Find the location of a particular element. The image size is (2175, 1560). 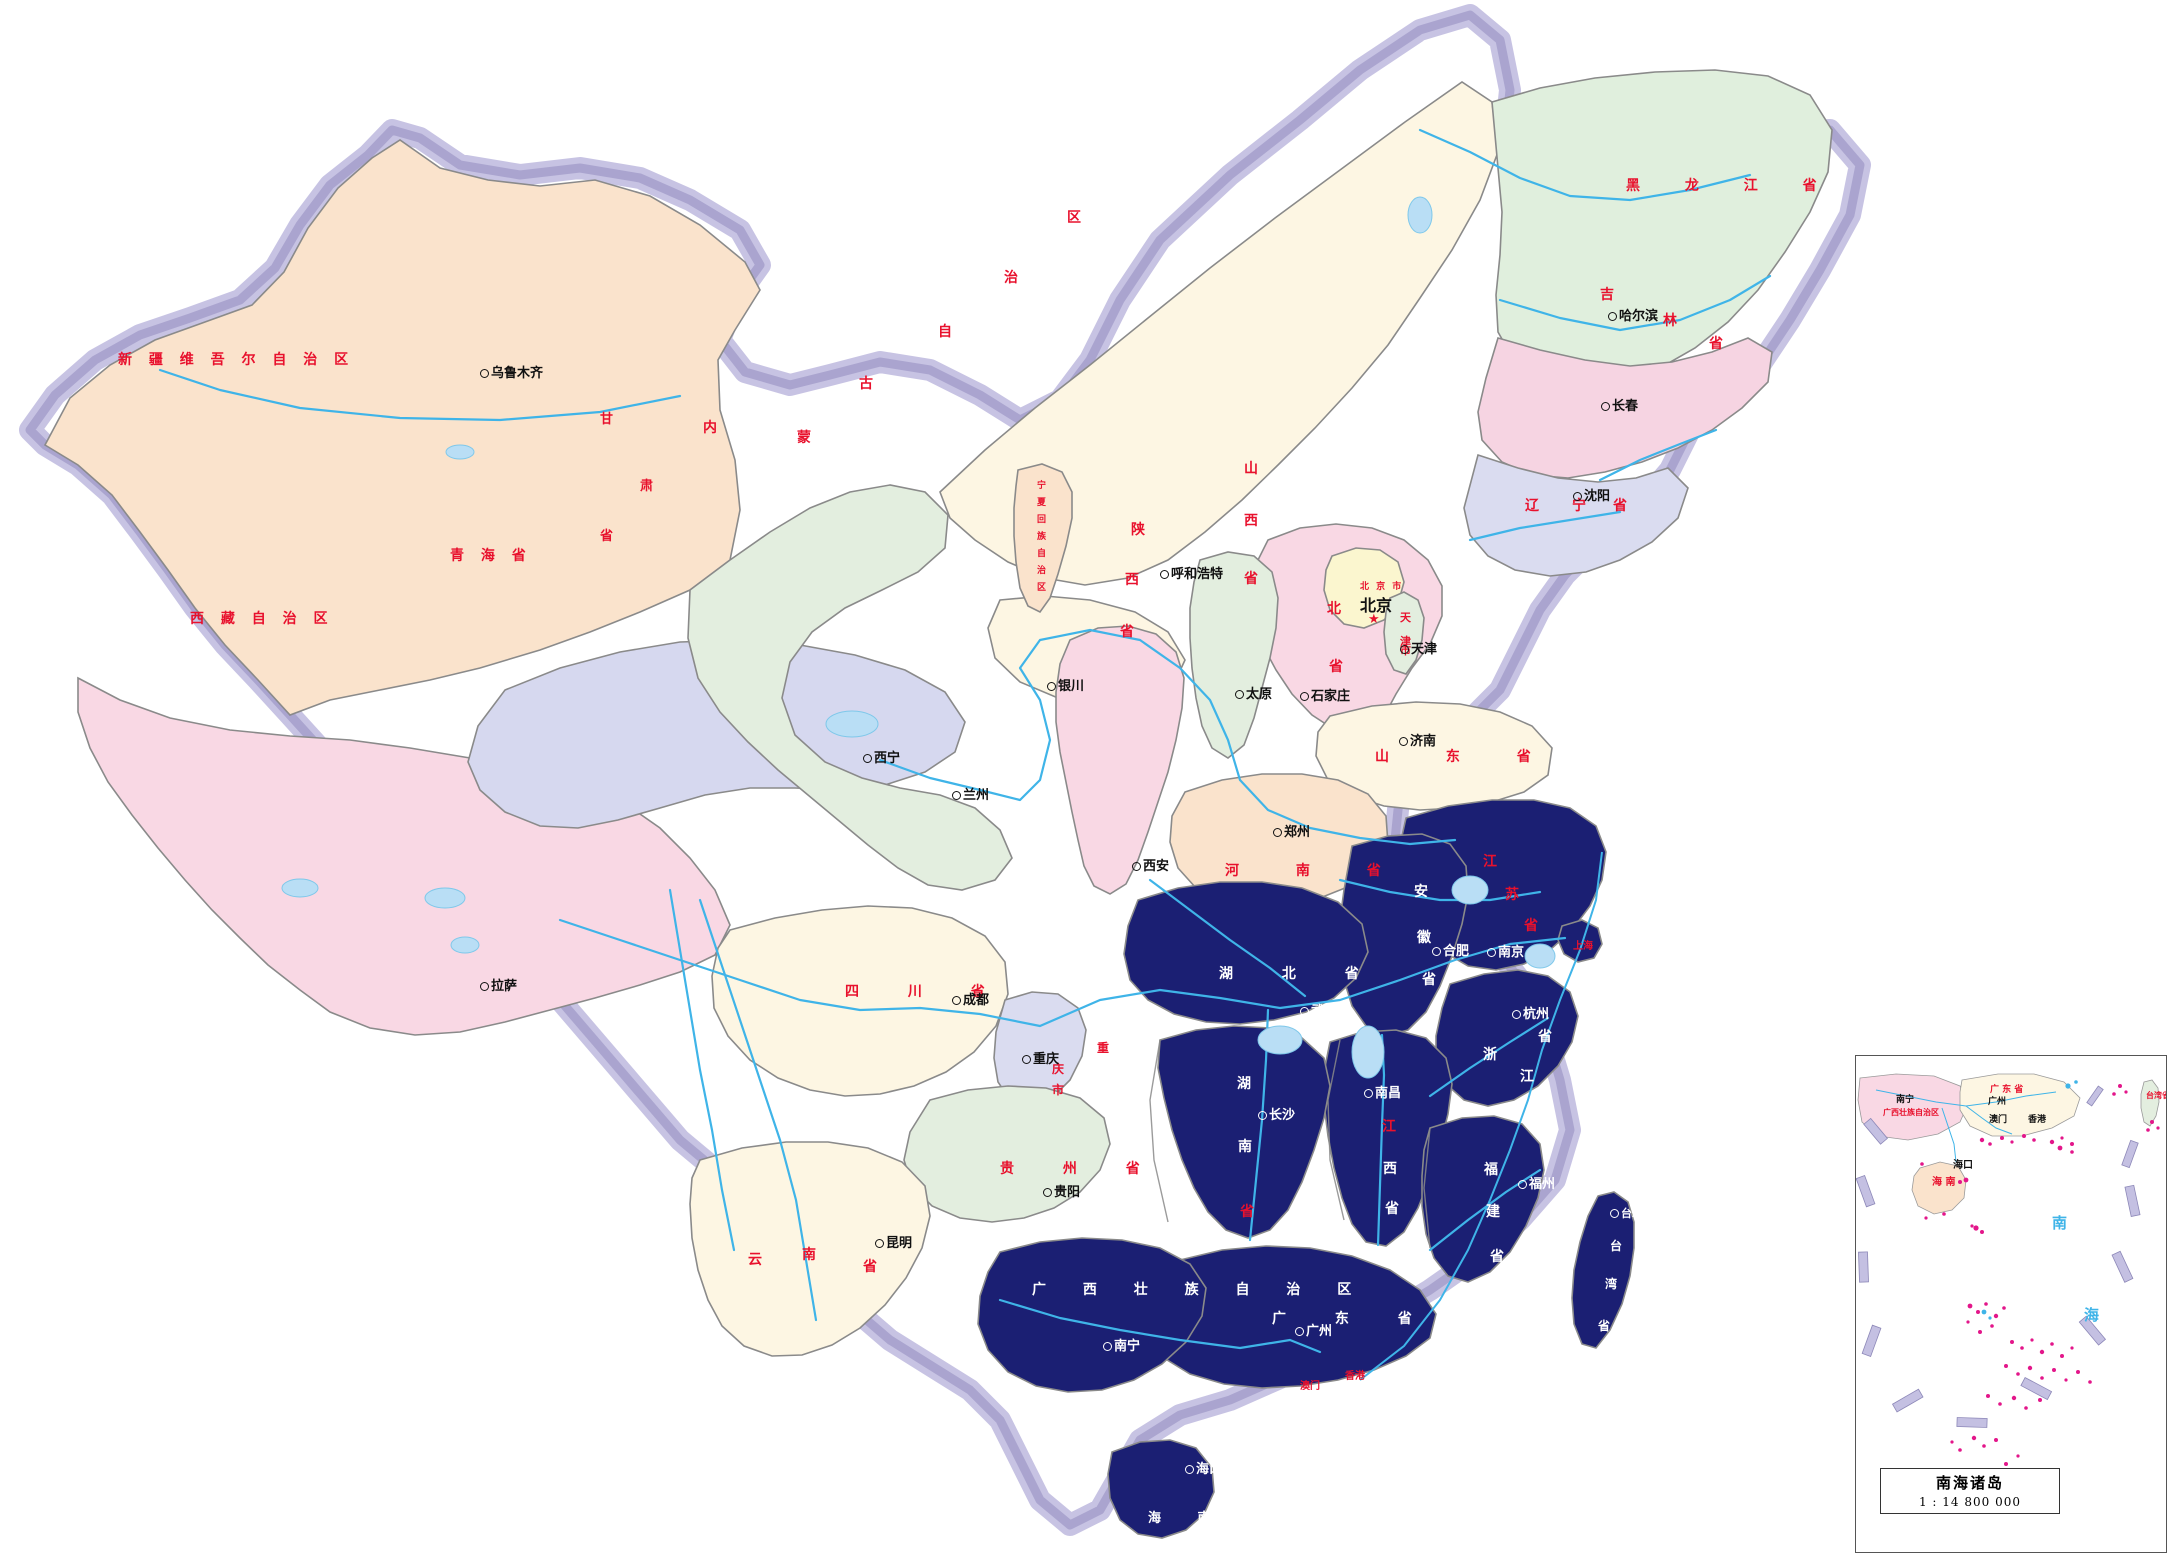

river-yangtze is located at coordinates (1062, 973).